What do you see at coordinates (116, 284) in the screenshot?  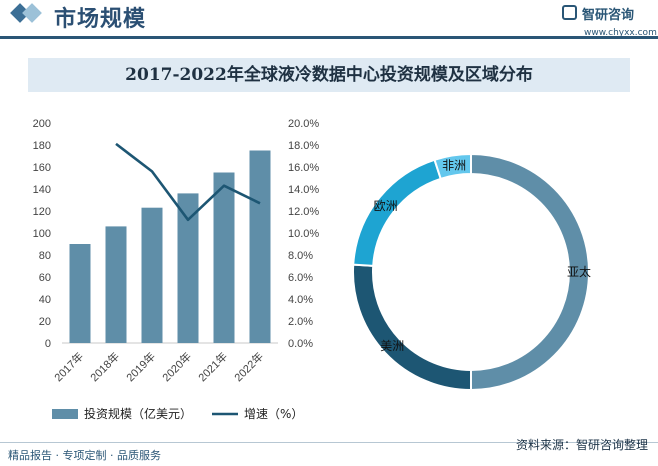 I see `bar-2018年` at bounding box center [116, 284].